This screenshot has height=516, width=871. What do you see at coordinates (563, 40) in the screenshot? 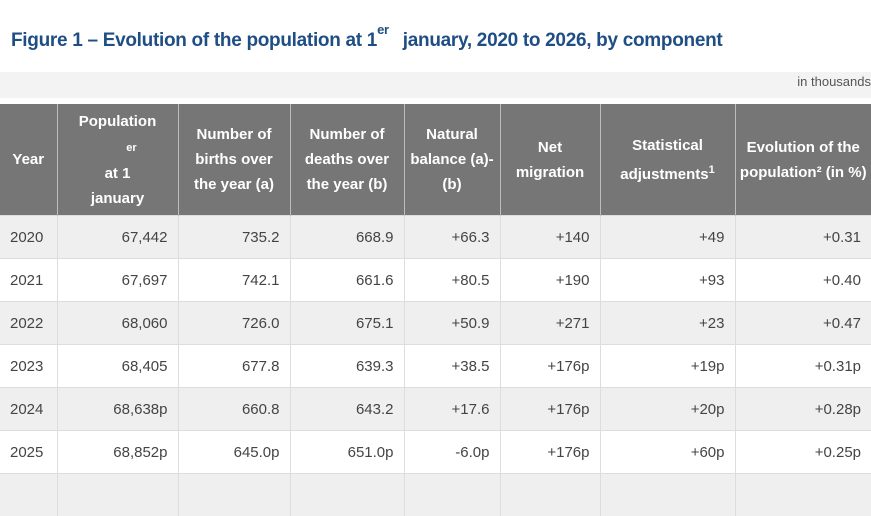
I see `title-text-rest: january, 2020 to 2026, by component` at bounding box center [563, 40].